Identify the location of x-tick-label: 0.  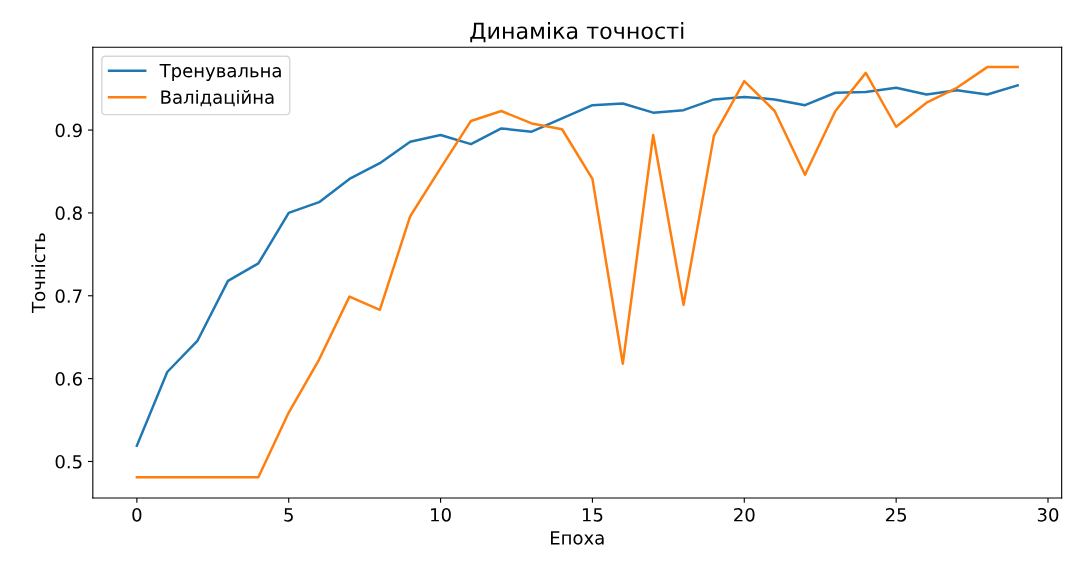
(137, 514).